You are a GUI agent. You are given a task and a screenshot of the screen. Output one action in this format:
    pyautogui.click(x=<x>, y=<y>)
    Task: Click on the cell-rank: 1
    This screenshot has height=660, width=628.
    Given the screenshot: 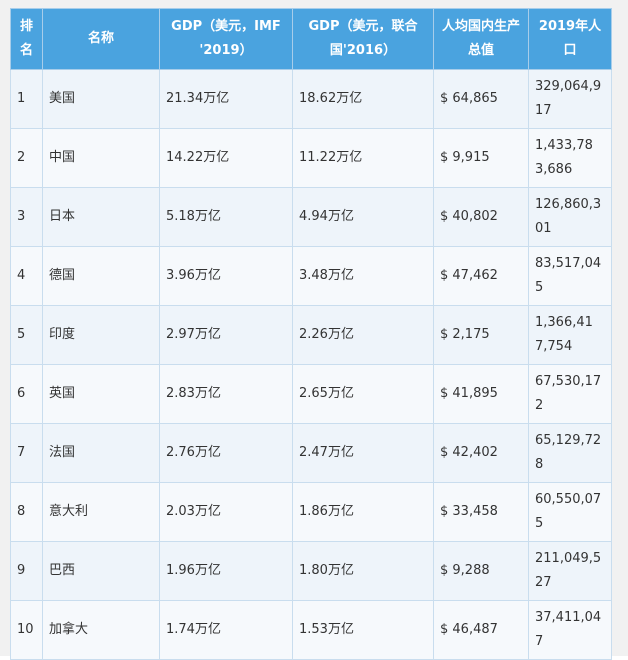 What is the action you would take?
    pyautogui.click(x=26, y=99)
    